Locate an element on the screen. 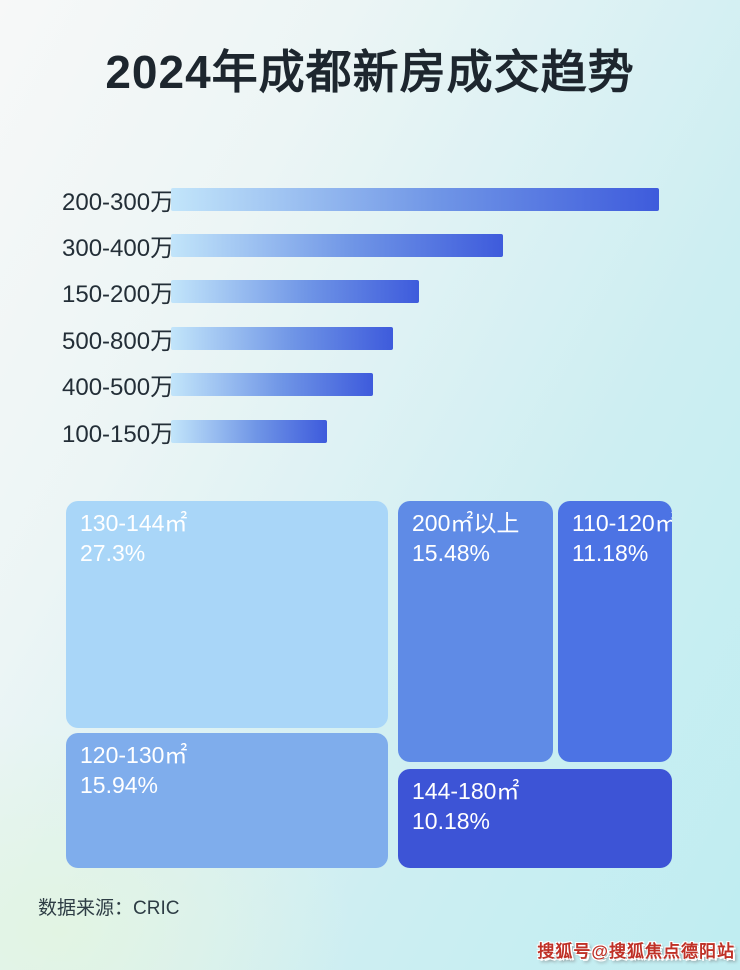  bar-category-label: 500-800万 is located at coordinates (118, 341).